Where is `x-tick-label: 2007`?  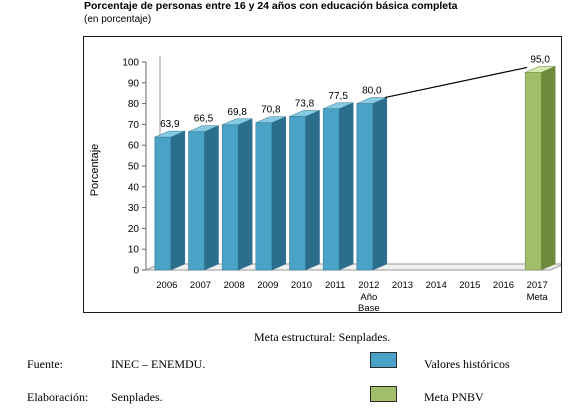
x-tick-label: 2007 is located at coordinates (200, 285).